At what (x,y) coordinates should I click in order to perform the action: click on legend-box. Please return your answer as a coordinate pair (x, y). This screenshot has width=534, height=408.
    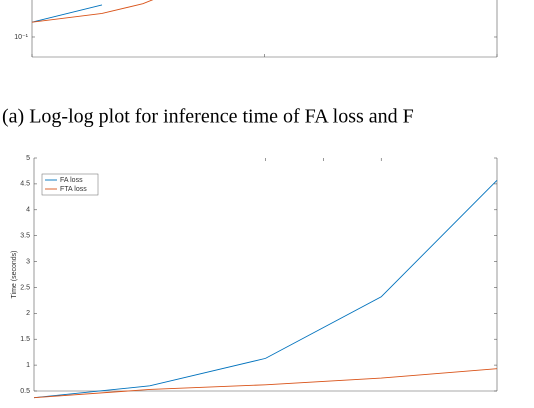
    Looking at the image, I should click on (70, 184).